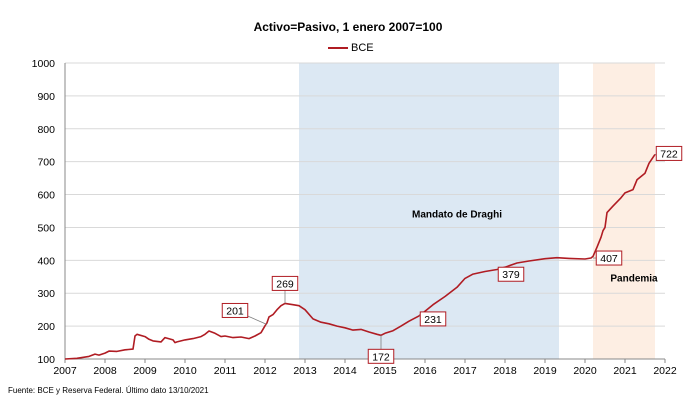  What do you see at coordinates (145, 371) in the screenshot?
I see `x-tick-label-2009: 2009` at bounding box center [145, 371].